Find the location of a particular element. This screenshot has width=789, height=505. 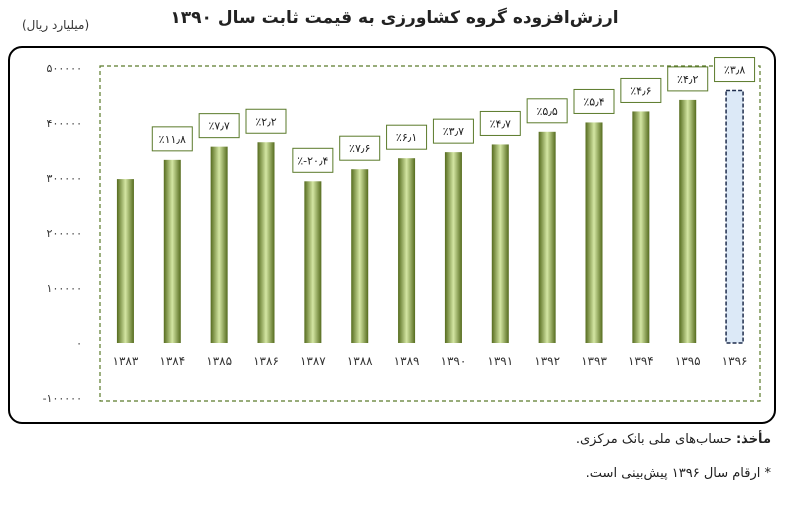

x-tick-label: ۱۳۸۳ is located at coordinates (126, 361).